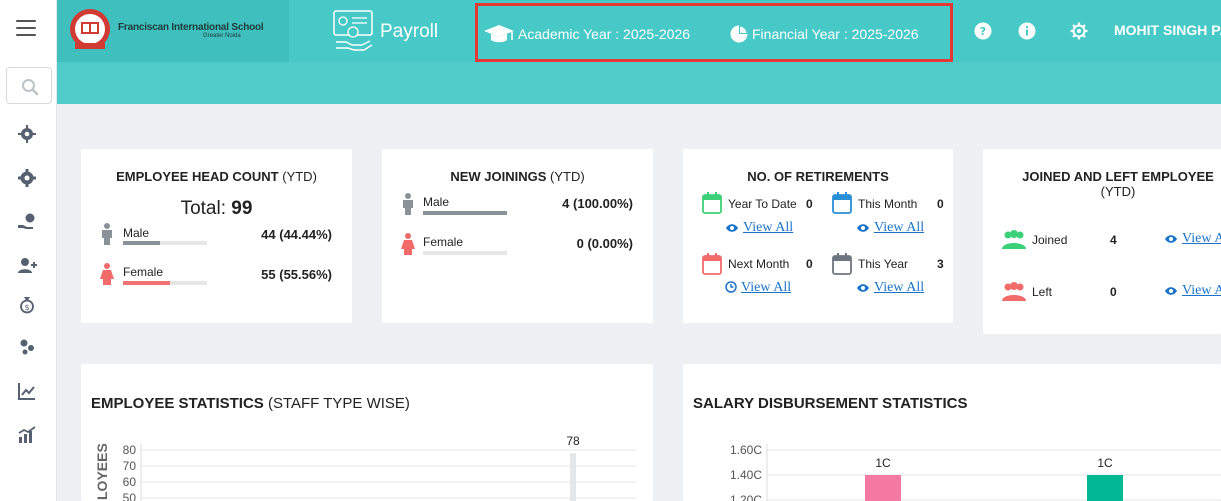 The width and height of the screenshot is (1221, 501). Describe the element at coordinates (888, 204) in the screenshot. I see `this-month-label: This Month` at that location.